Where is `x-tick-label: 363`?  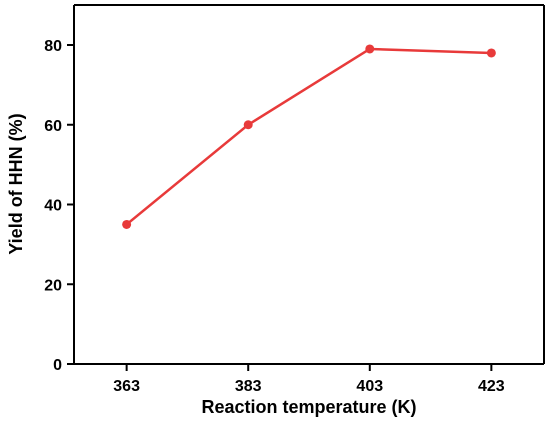
x-tick-label: 363 is located at coordinates (126, 386).